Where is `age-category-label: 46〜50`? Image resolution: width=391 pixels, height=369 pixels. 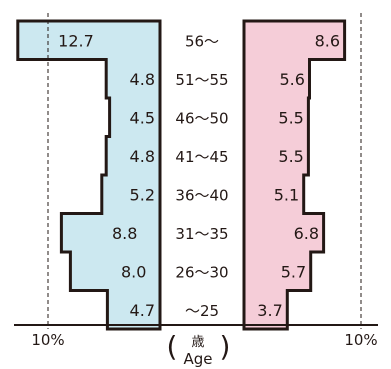 age-category-label: 46〜50 is located at coordinates (201, 118).